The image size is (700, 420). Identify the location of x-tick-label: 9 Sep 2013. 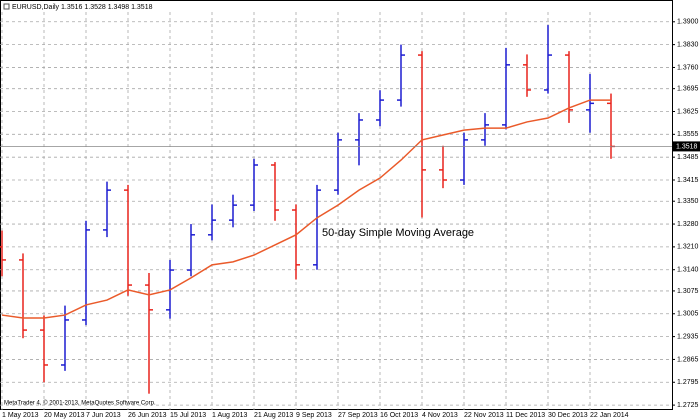
(314, 415).